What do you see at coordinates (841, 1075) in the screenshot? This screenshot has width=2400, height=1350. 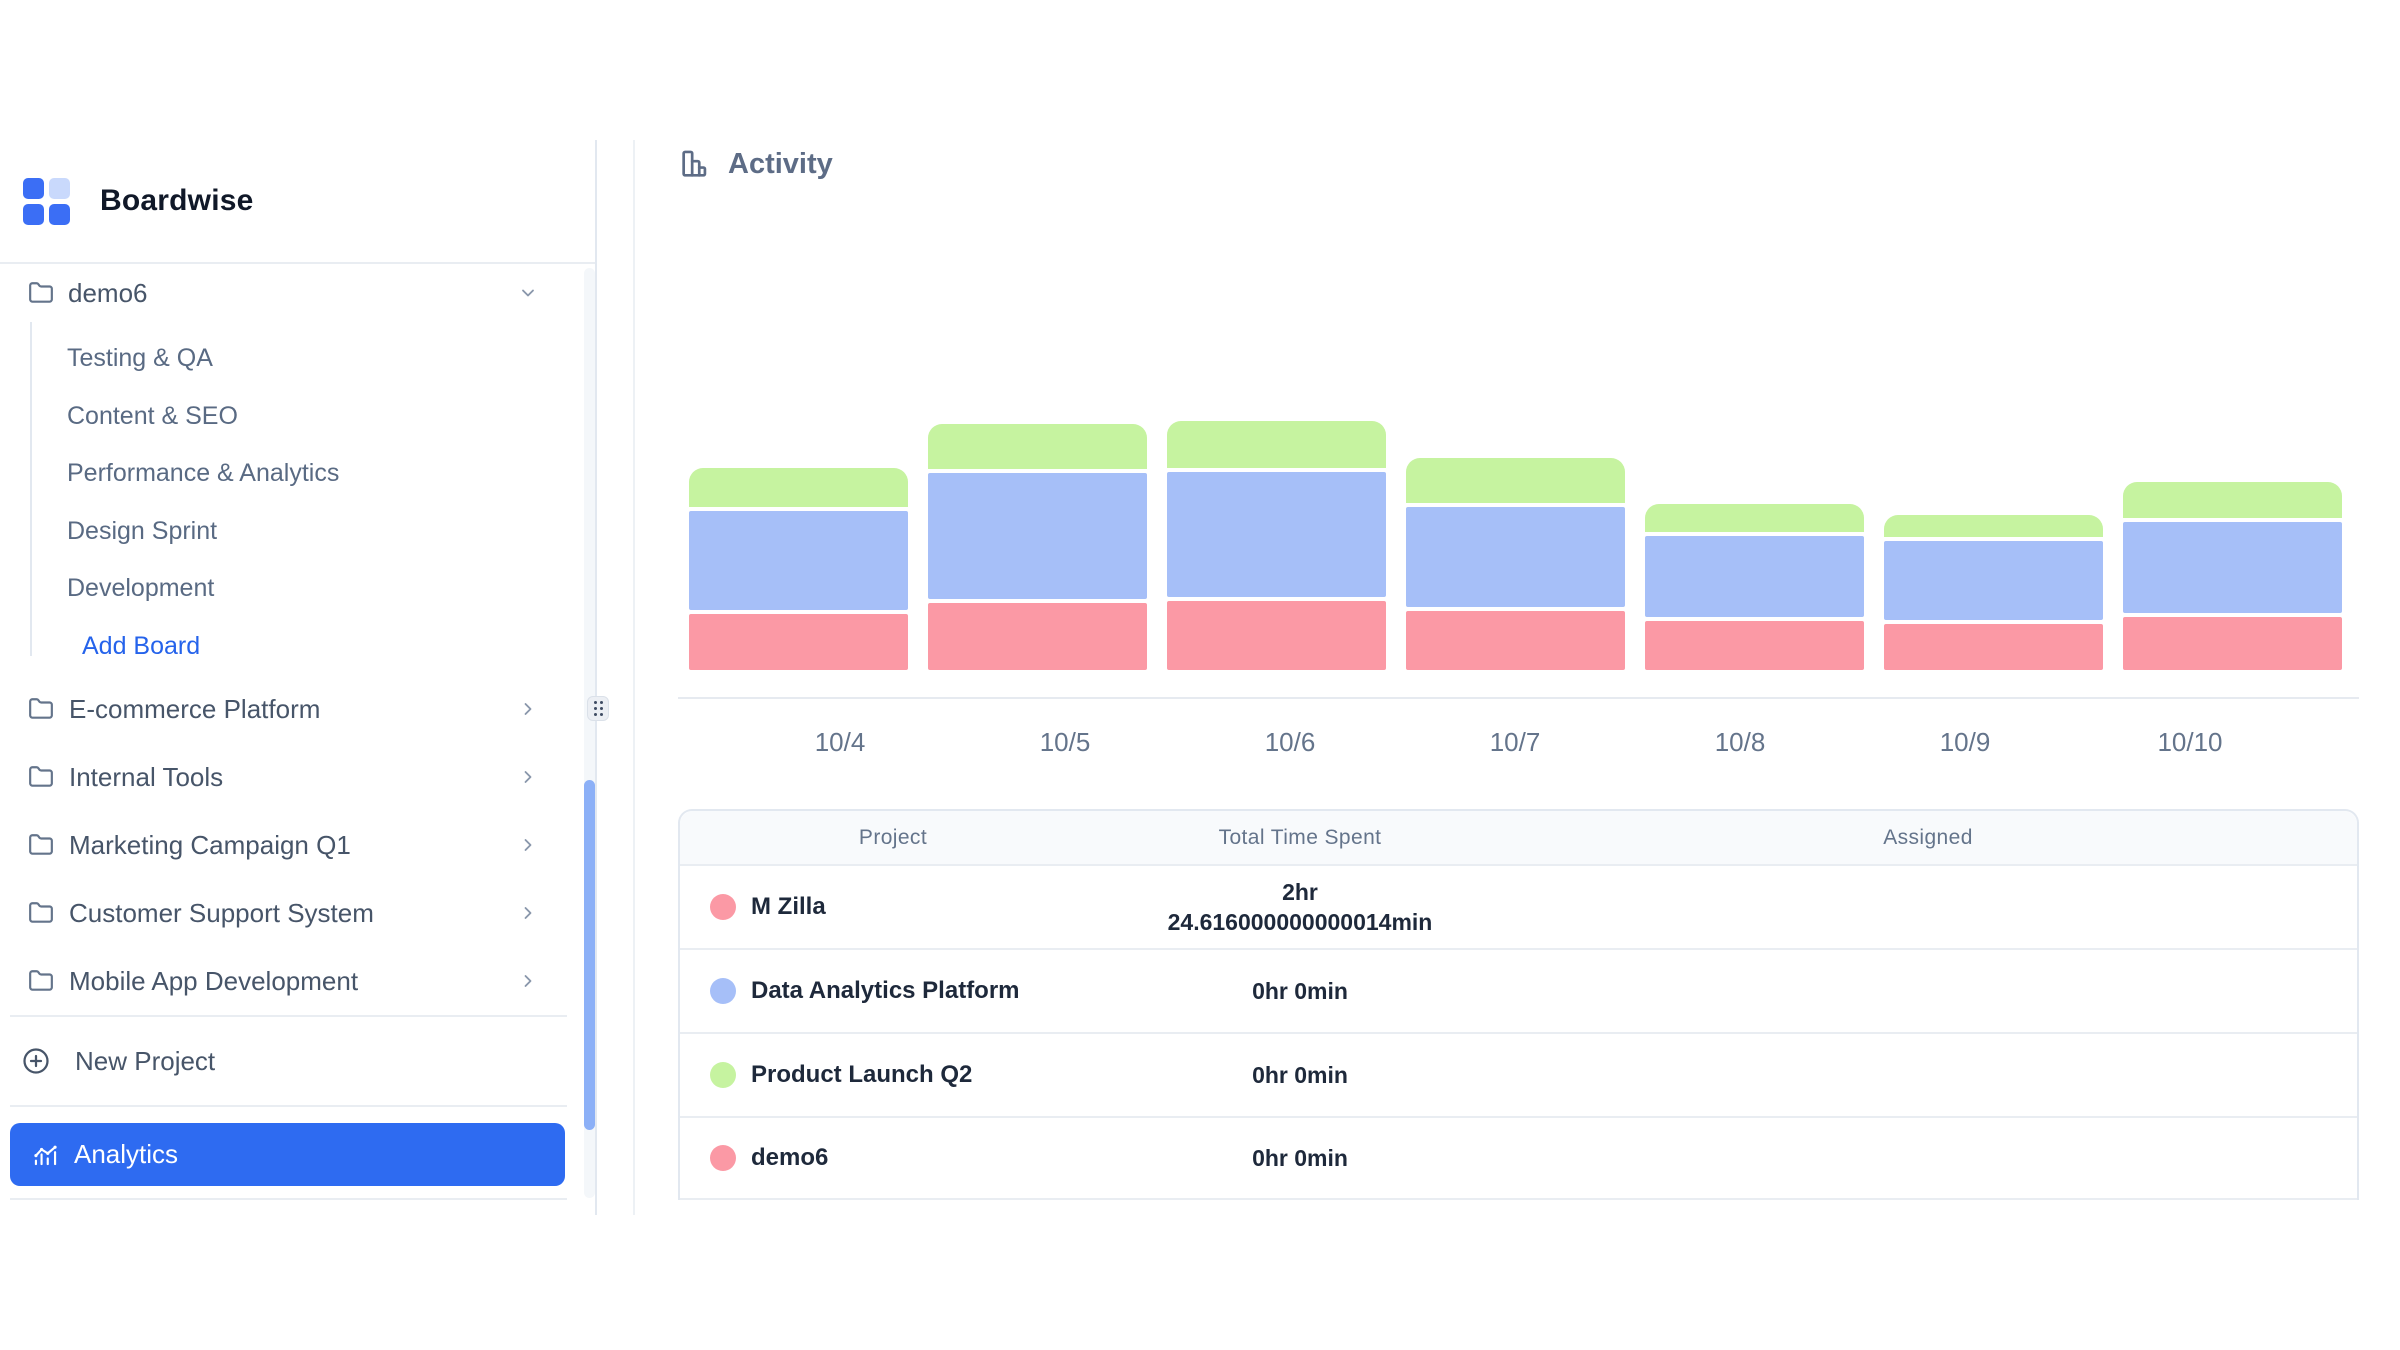 I see `project-cell: Product Launch Q2` at bounding box center [841, 1075].